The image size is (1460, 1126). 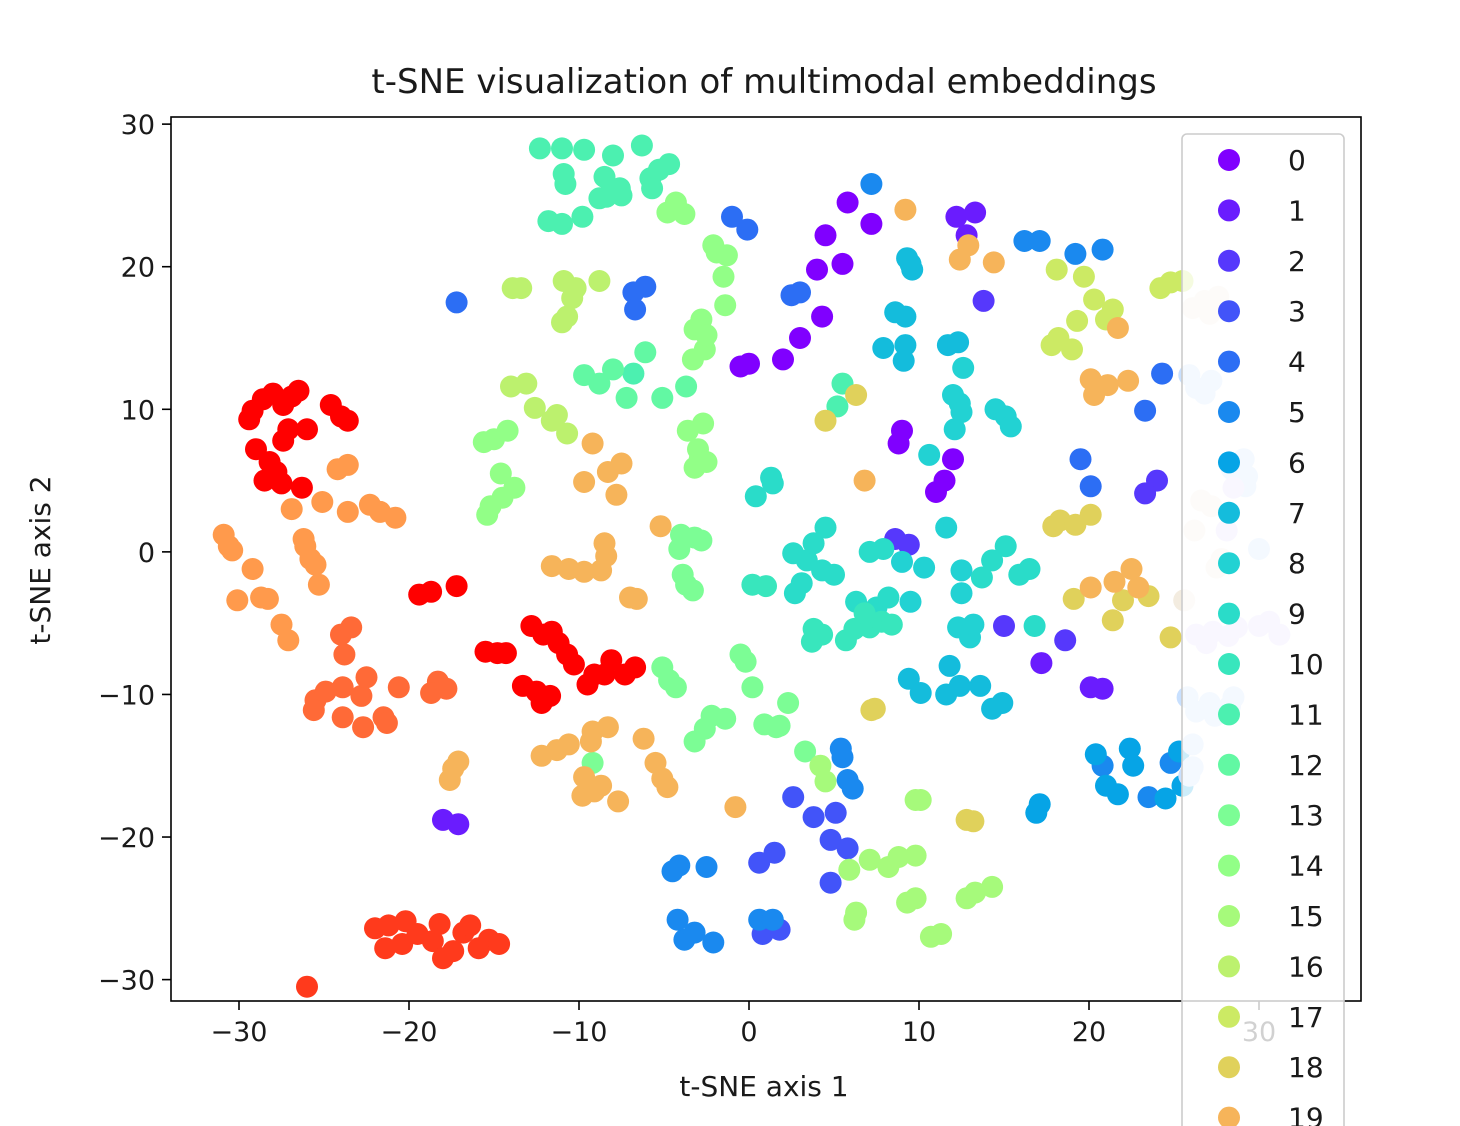 What do you see at coordinates (239, 1032) in the screenshot?
I see `x-tick-label: −30` at bounding box center [239, 1032].